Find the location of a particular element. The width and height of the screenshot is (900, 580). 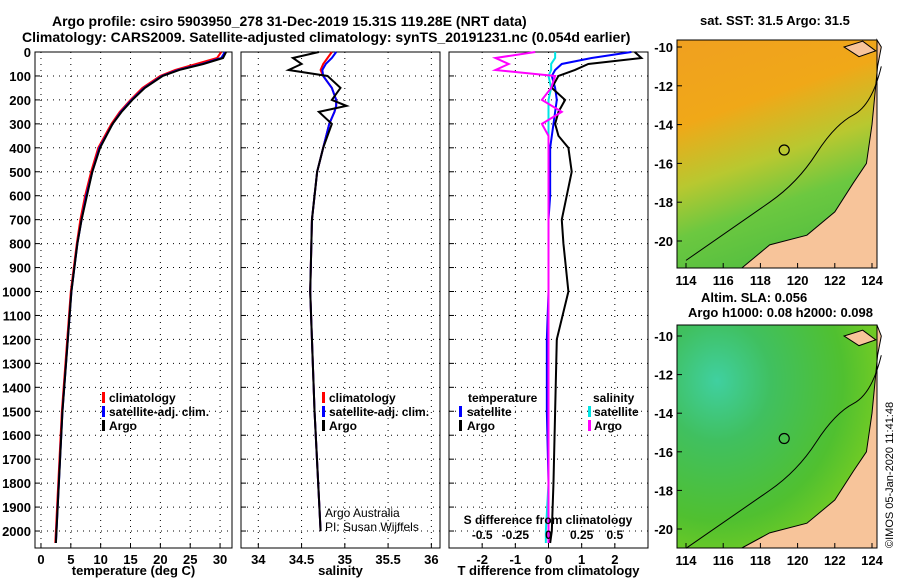

y-tick-label: 600 is located at coordinates (20, 196).